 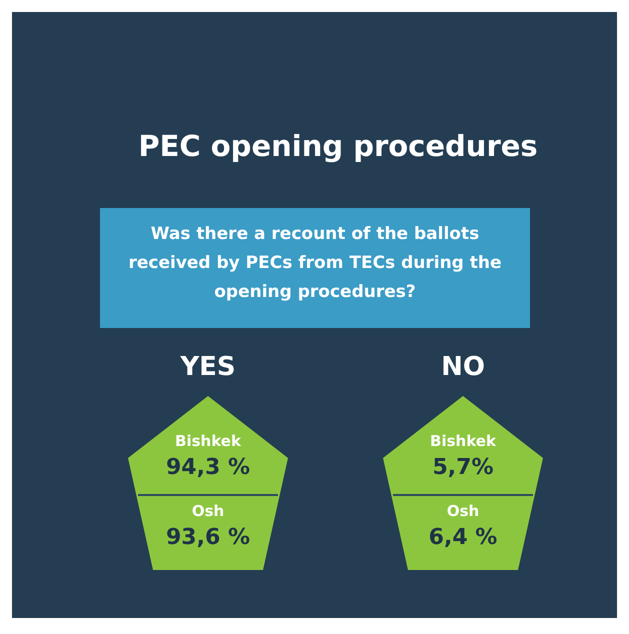 What do you see at coordinates (315, 263) in the screenshot?
I see `text: Was there a recount of the ballots received by PECs from TECs during the opening procedures?` at bounding box center [315, 263].